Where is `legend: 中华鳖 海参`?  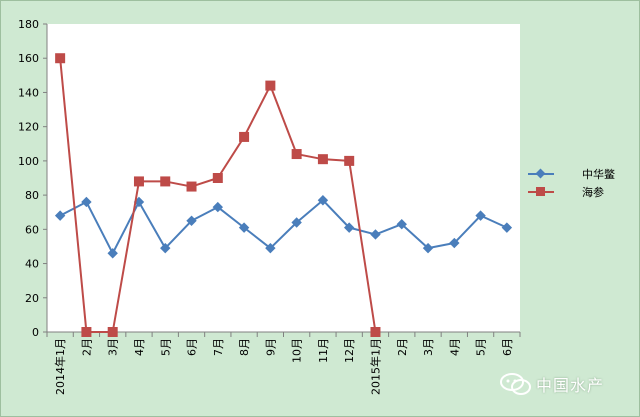
legend: 中华鳖 海参 is located at coordinates (578, 183).